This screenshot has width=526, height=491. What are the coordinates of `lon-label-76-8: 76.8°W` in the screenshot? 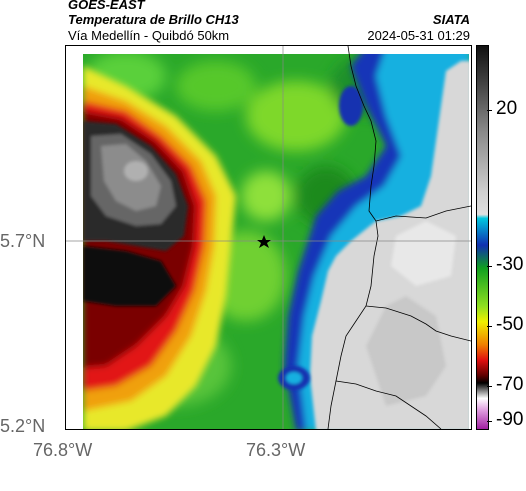 It's located at (63, 450).